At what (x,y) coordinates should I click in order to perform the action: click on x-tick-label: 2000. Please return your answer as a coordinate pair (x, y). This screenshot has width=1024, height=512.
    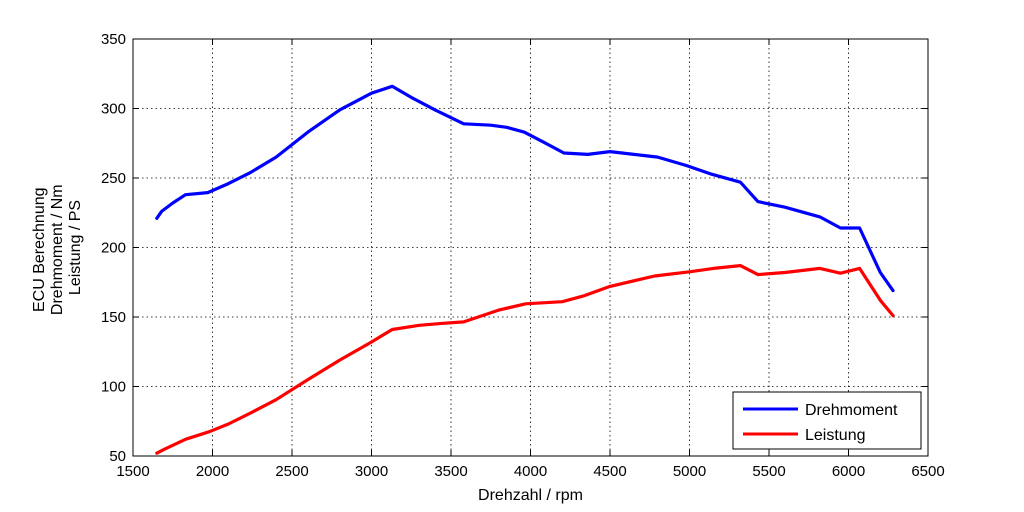
    Looking at the image, I should click on (212, 471).